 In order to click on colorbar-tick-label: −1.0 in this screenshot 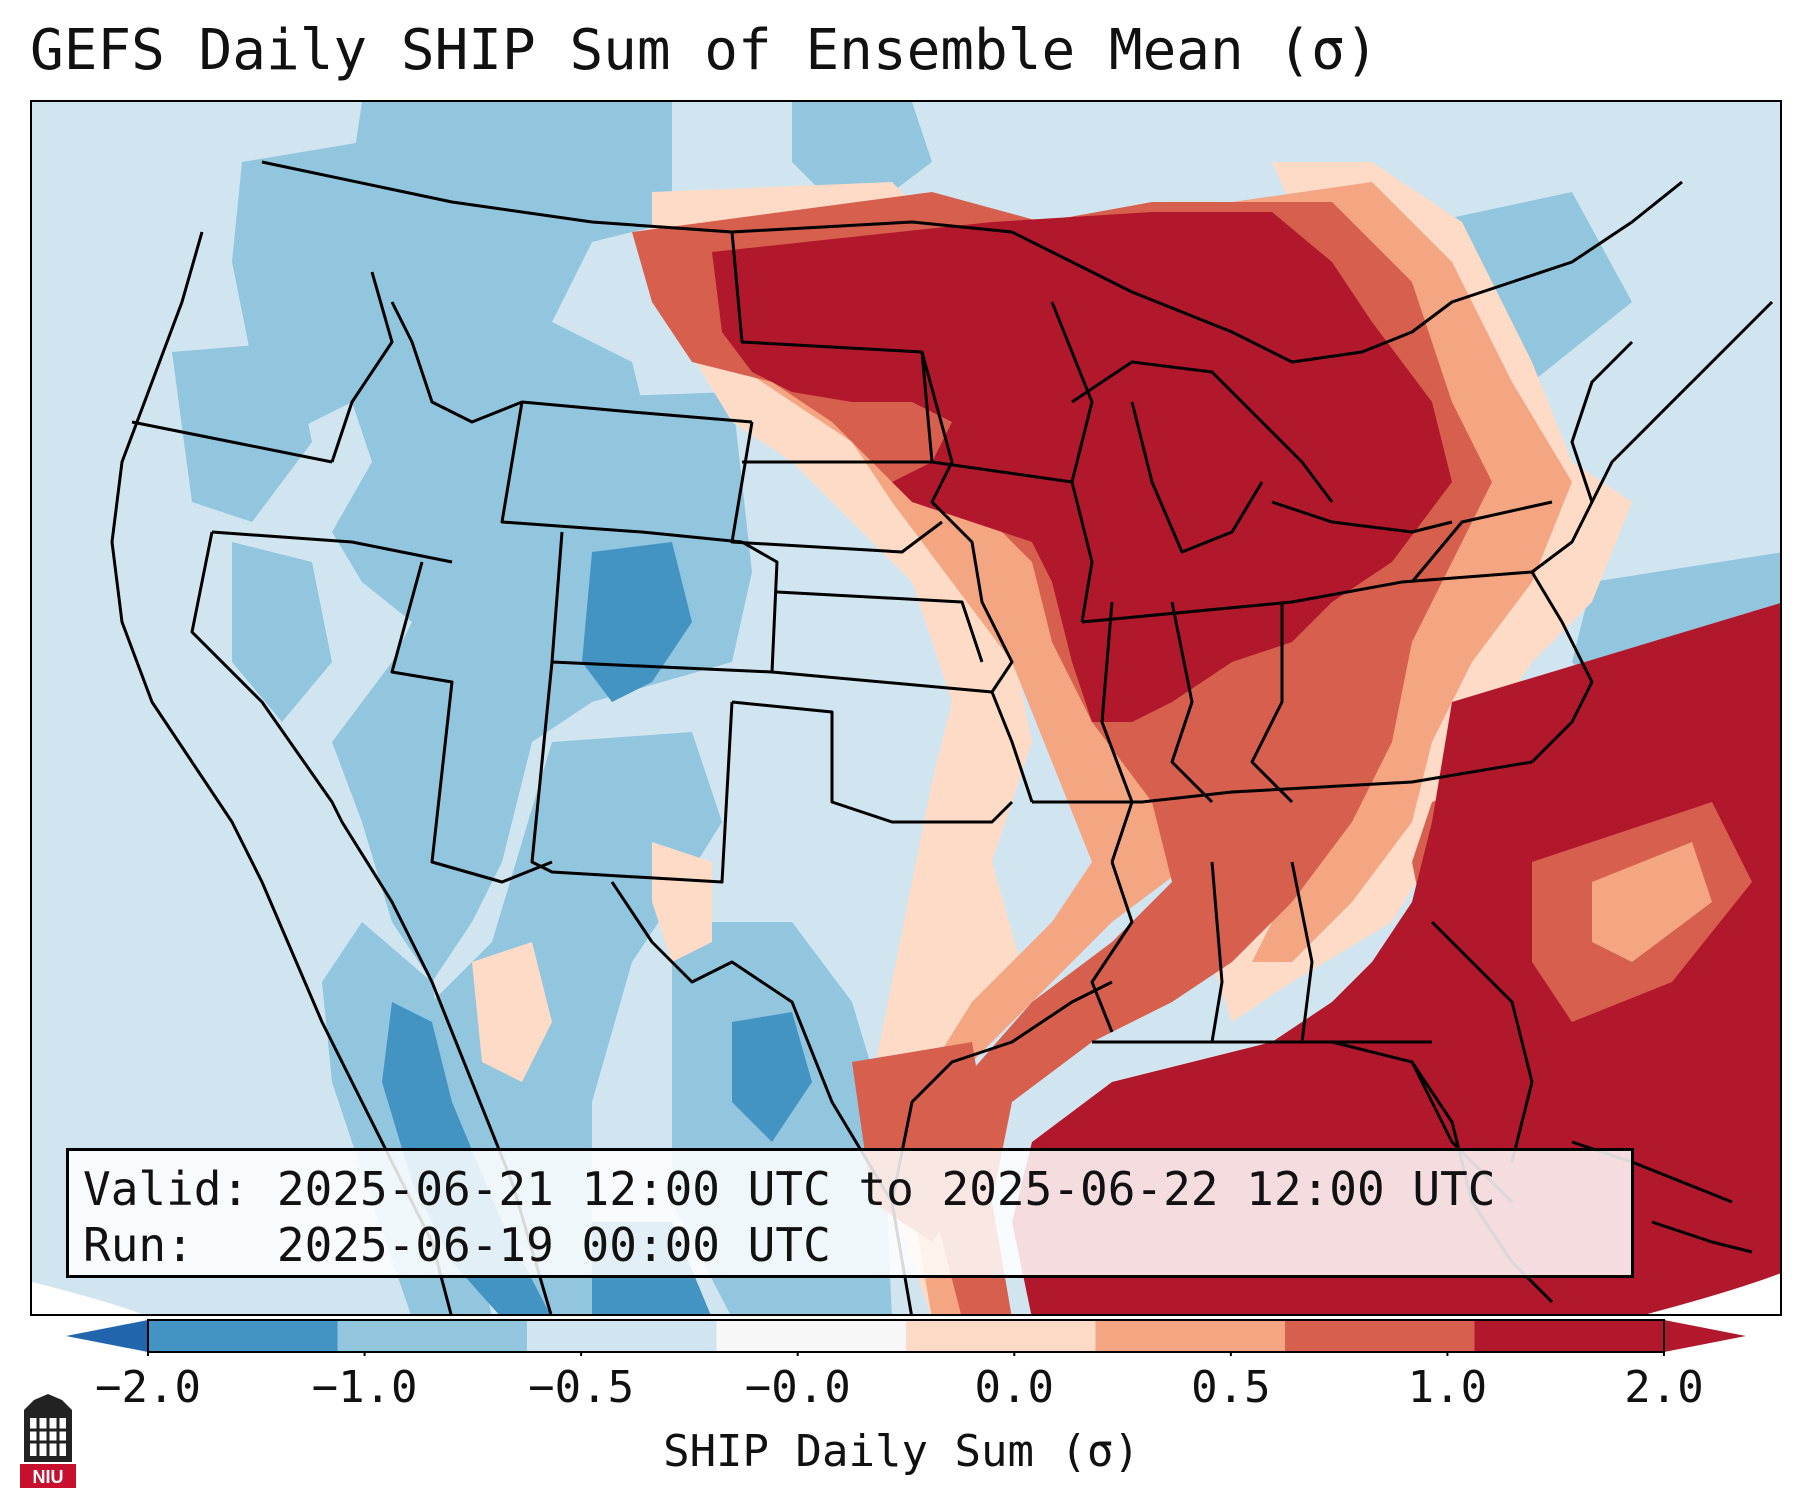, I will do `click(364, 1387)`.